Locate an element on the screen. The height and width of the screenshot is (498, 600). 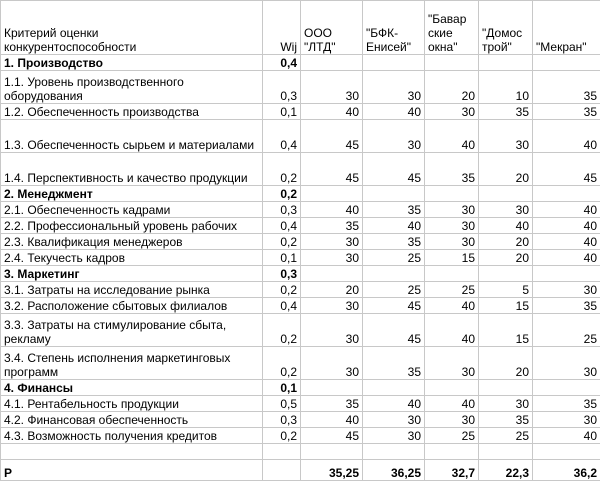
cell: 36,25 is located at coordinates (393, 470).